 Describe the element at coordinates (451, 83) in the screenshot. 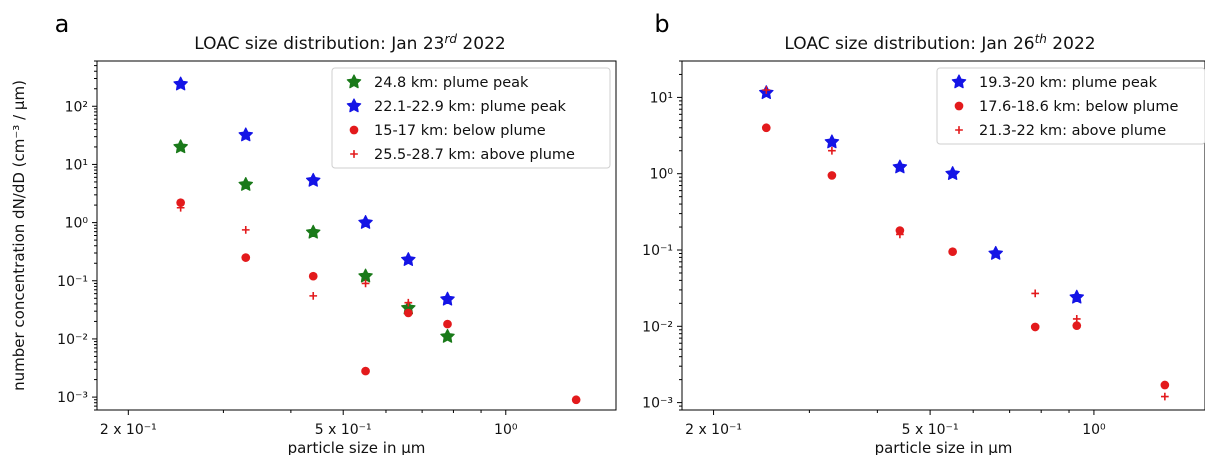

I see `legend-label: 24.8 km: plume peak` at that location.